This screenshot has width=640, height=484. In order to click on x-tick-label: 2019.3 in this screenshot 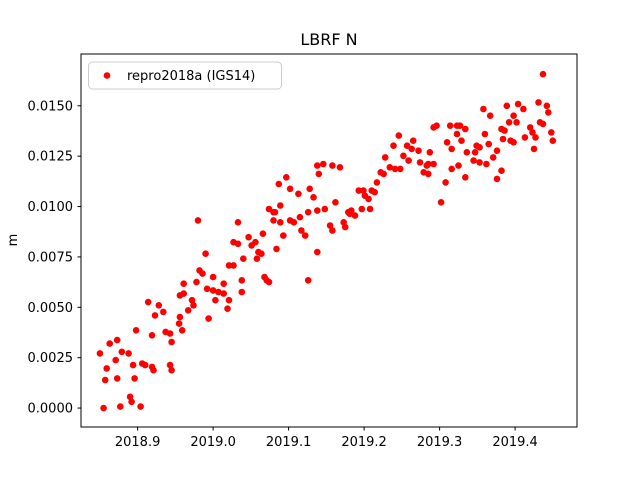, I will do `click(440, 442)`.